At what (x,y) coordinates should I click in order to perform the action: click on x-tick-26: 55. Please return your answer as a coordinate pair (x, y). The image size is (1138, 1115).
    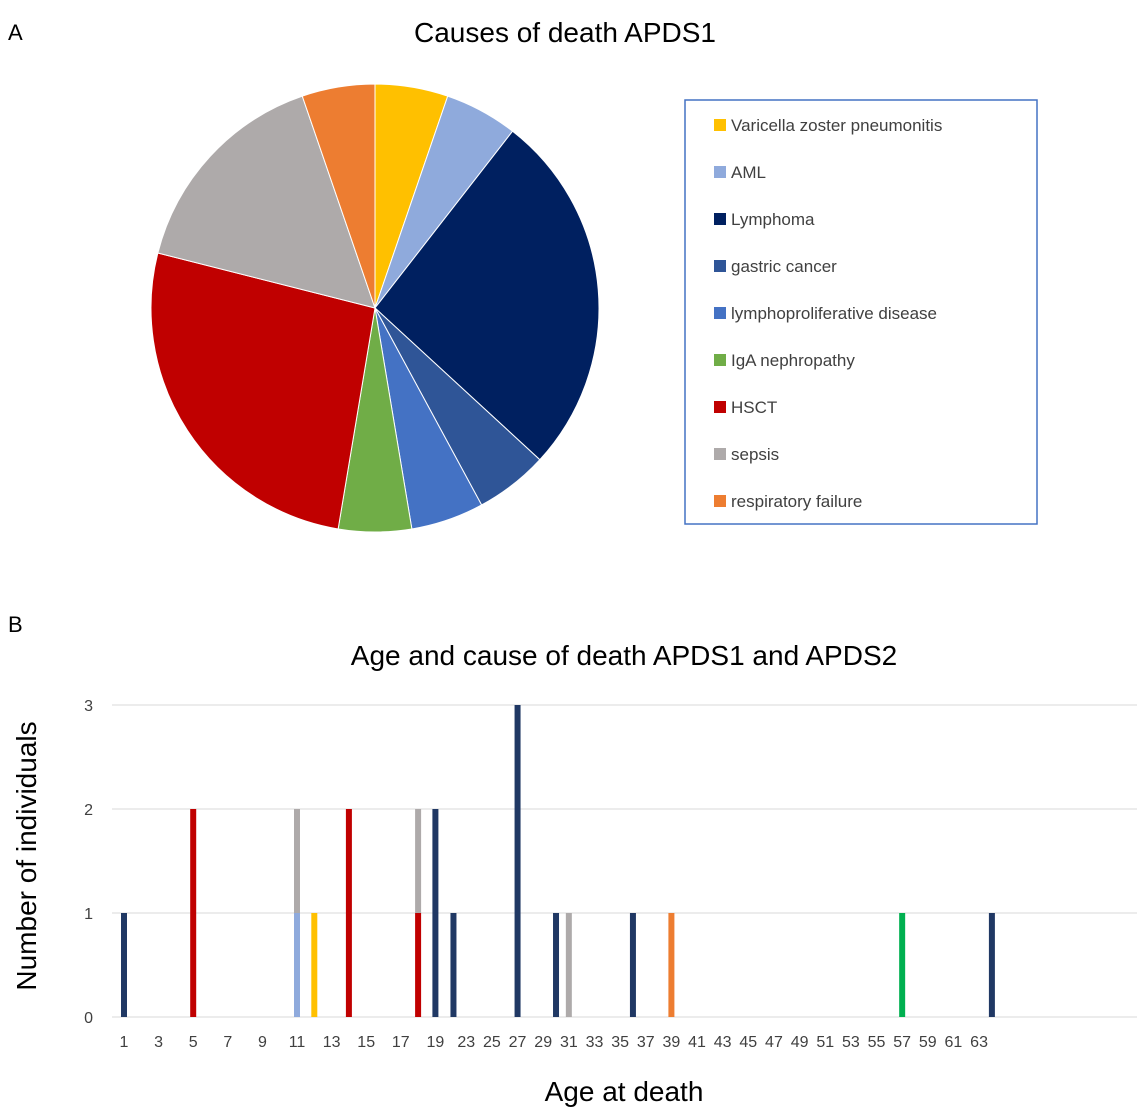
    Looking at the image, I should click on (877, 1042).